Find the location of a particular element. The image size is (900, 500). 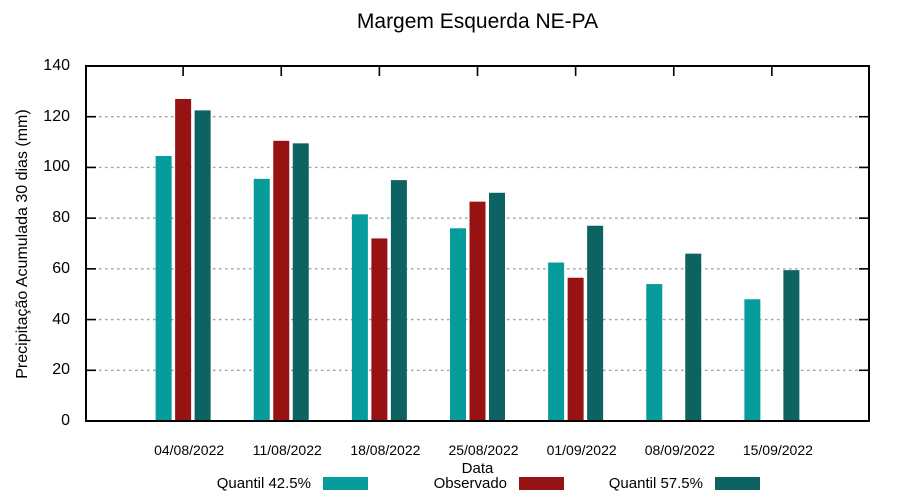

y-tick-label: 0 is located at coordinates (65, 420).